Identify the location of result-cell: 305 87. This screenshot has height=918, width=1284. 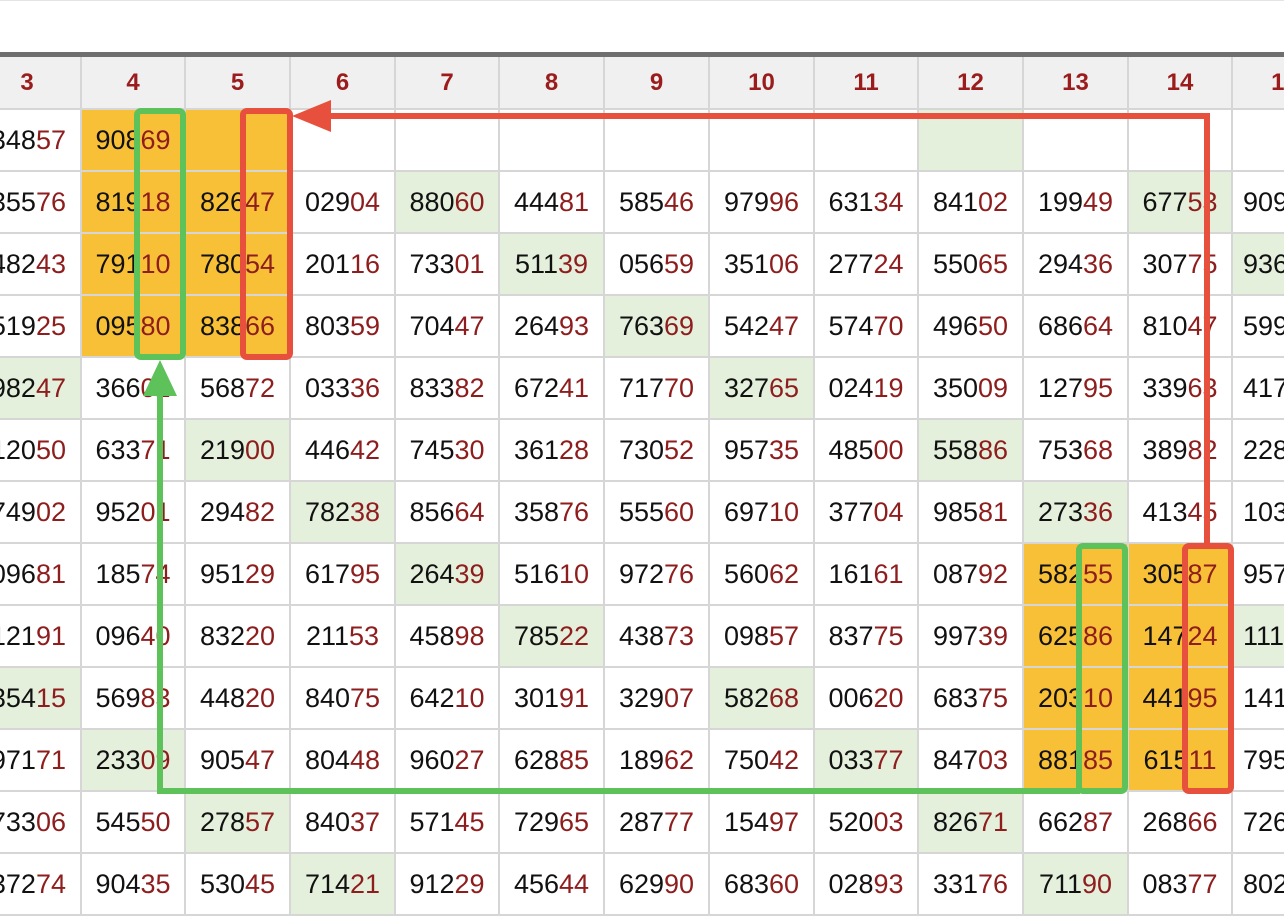
(1181, 575).